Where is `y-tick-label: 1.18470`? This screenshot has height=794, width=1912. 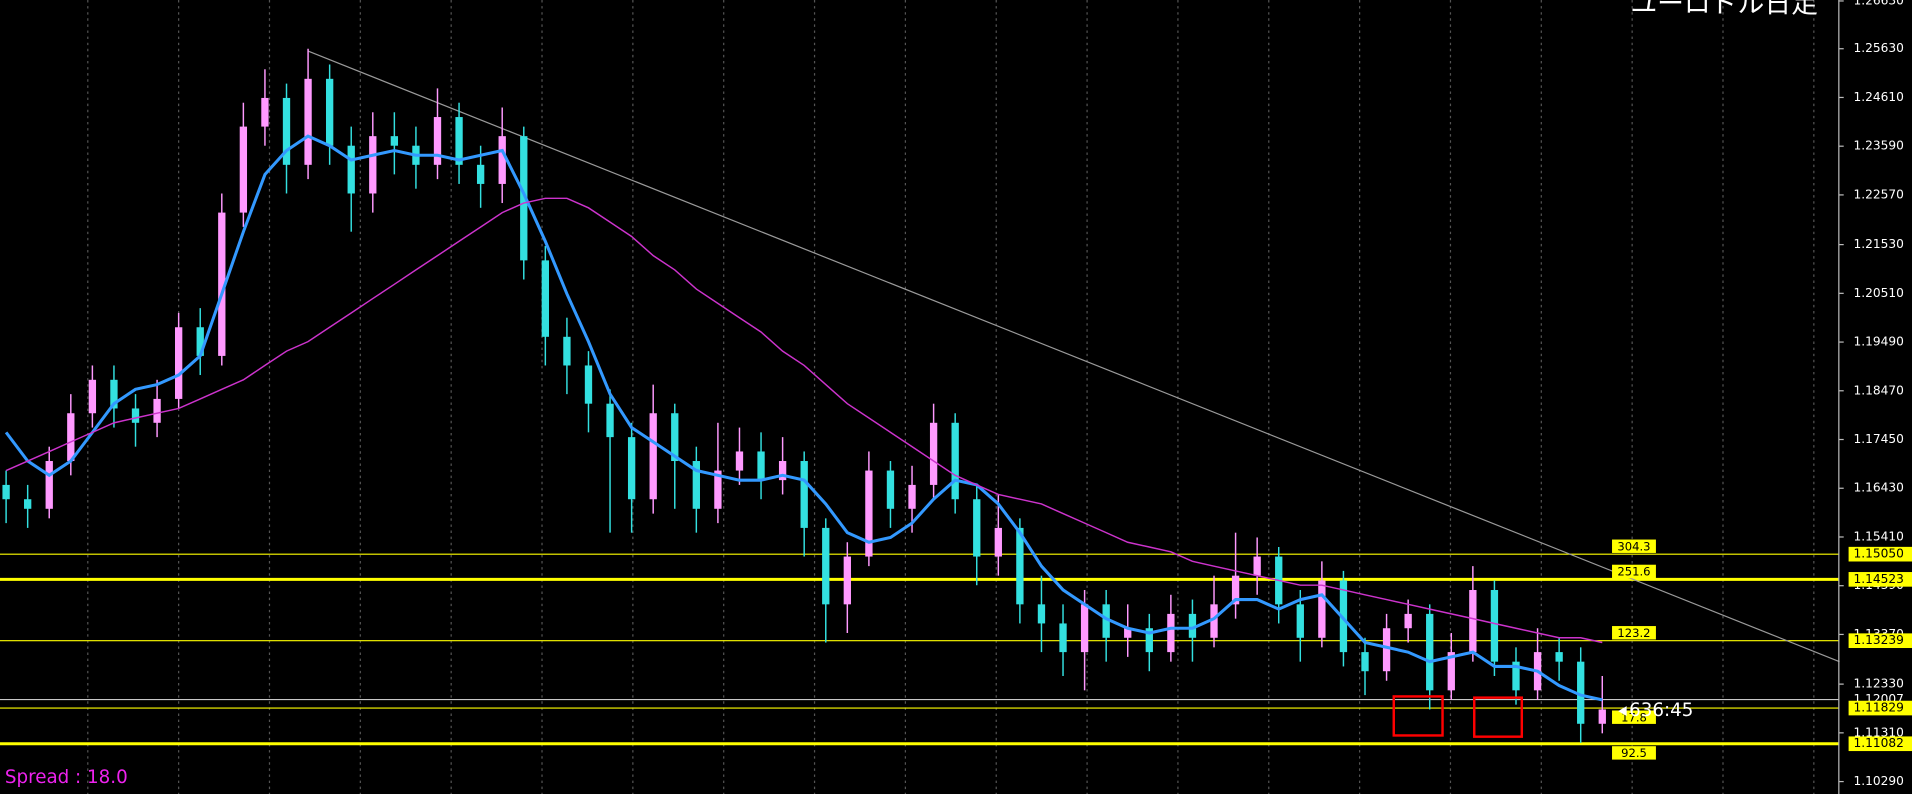
y-tick-label: 1.18470 is located at coordinates (1878, 390).